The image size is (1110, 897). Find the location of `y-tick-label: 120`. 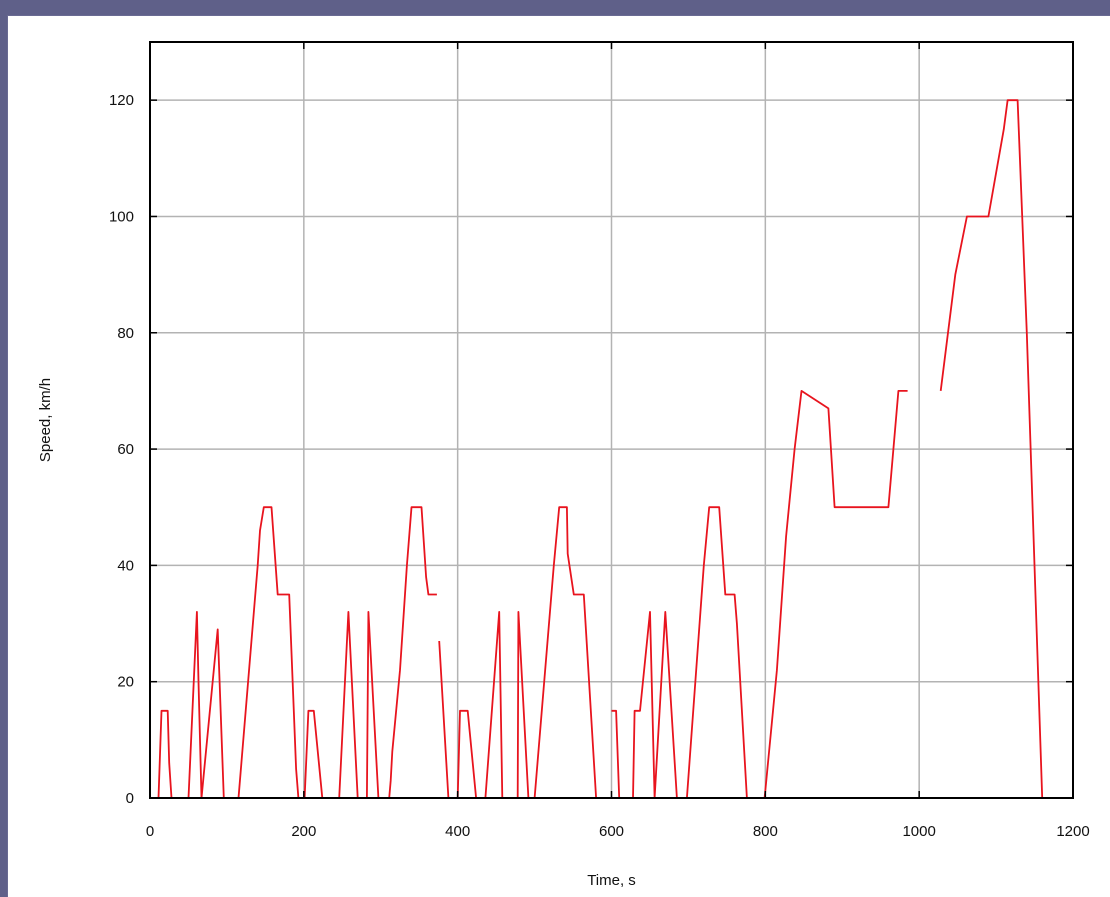

y-tick-label: 120 is located at coordinates (121, 100).